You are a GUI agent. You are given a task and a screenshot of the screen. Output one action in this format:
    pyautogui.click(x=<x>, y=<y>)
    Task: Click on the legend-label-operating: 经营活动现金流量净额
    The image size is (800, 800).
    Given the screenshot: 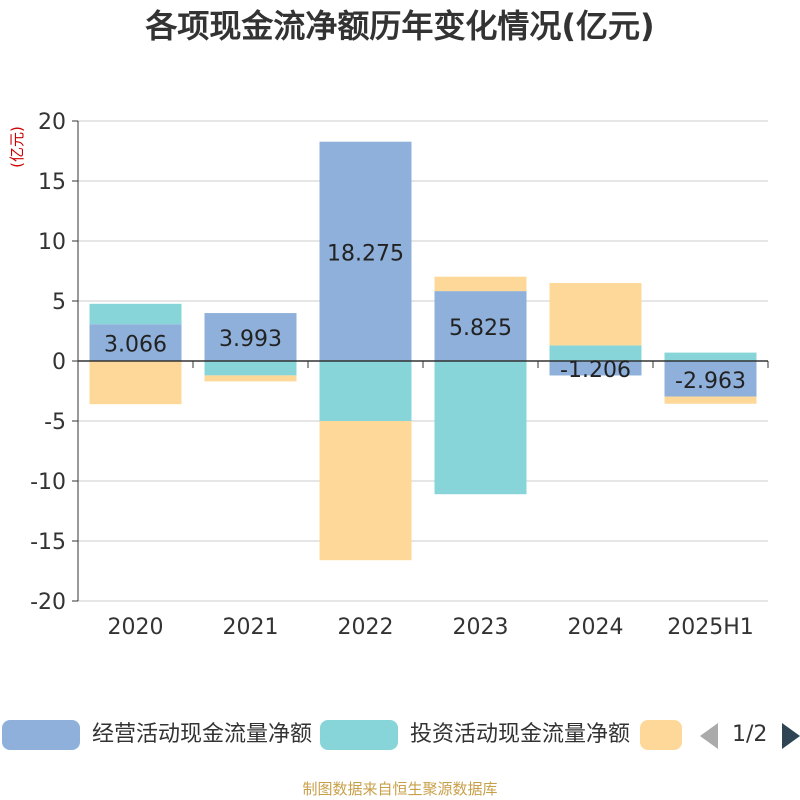 What is the action you would take?
    pyautogui.click(x=202, y=734)
    